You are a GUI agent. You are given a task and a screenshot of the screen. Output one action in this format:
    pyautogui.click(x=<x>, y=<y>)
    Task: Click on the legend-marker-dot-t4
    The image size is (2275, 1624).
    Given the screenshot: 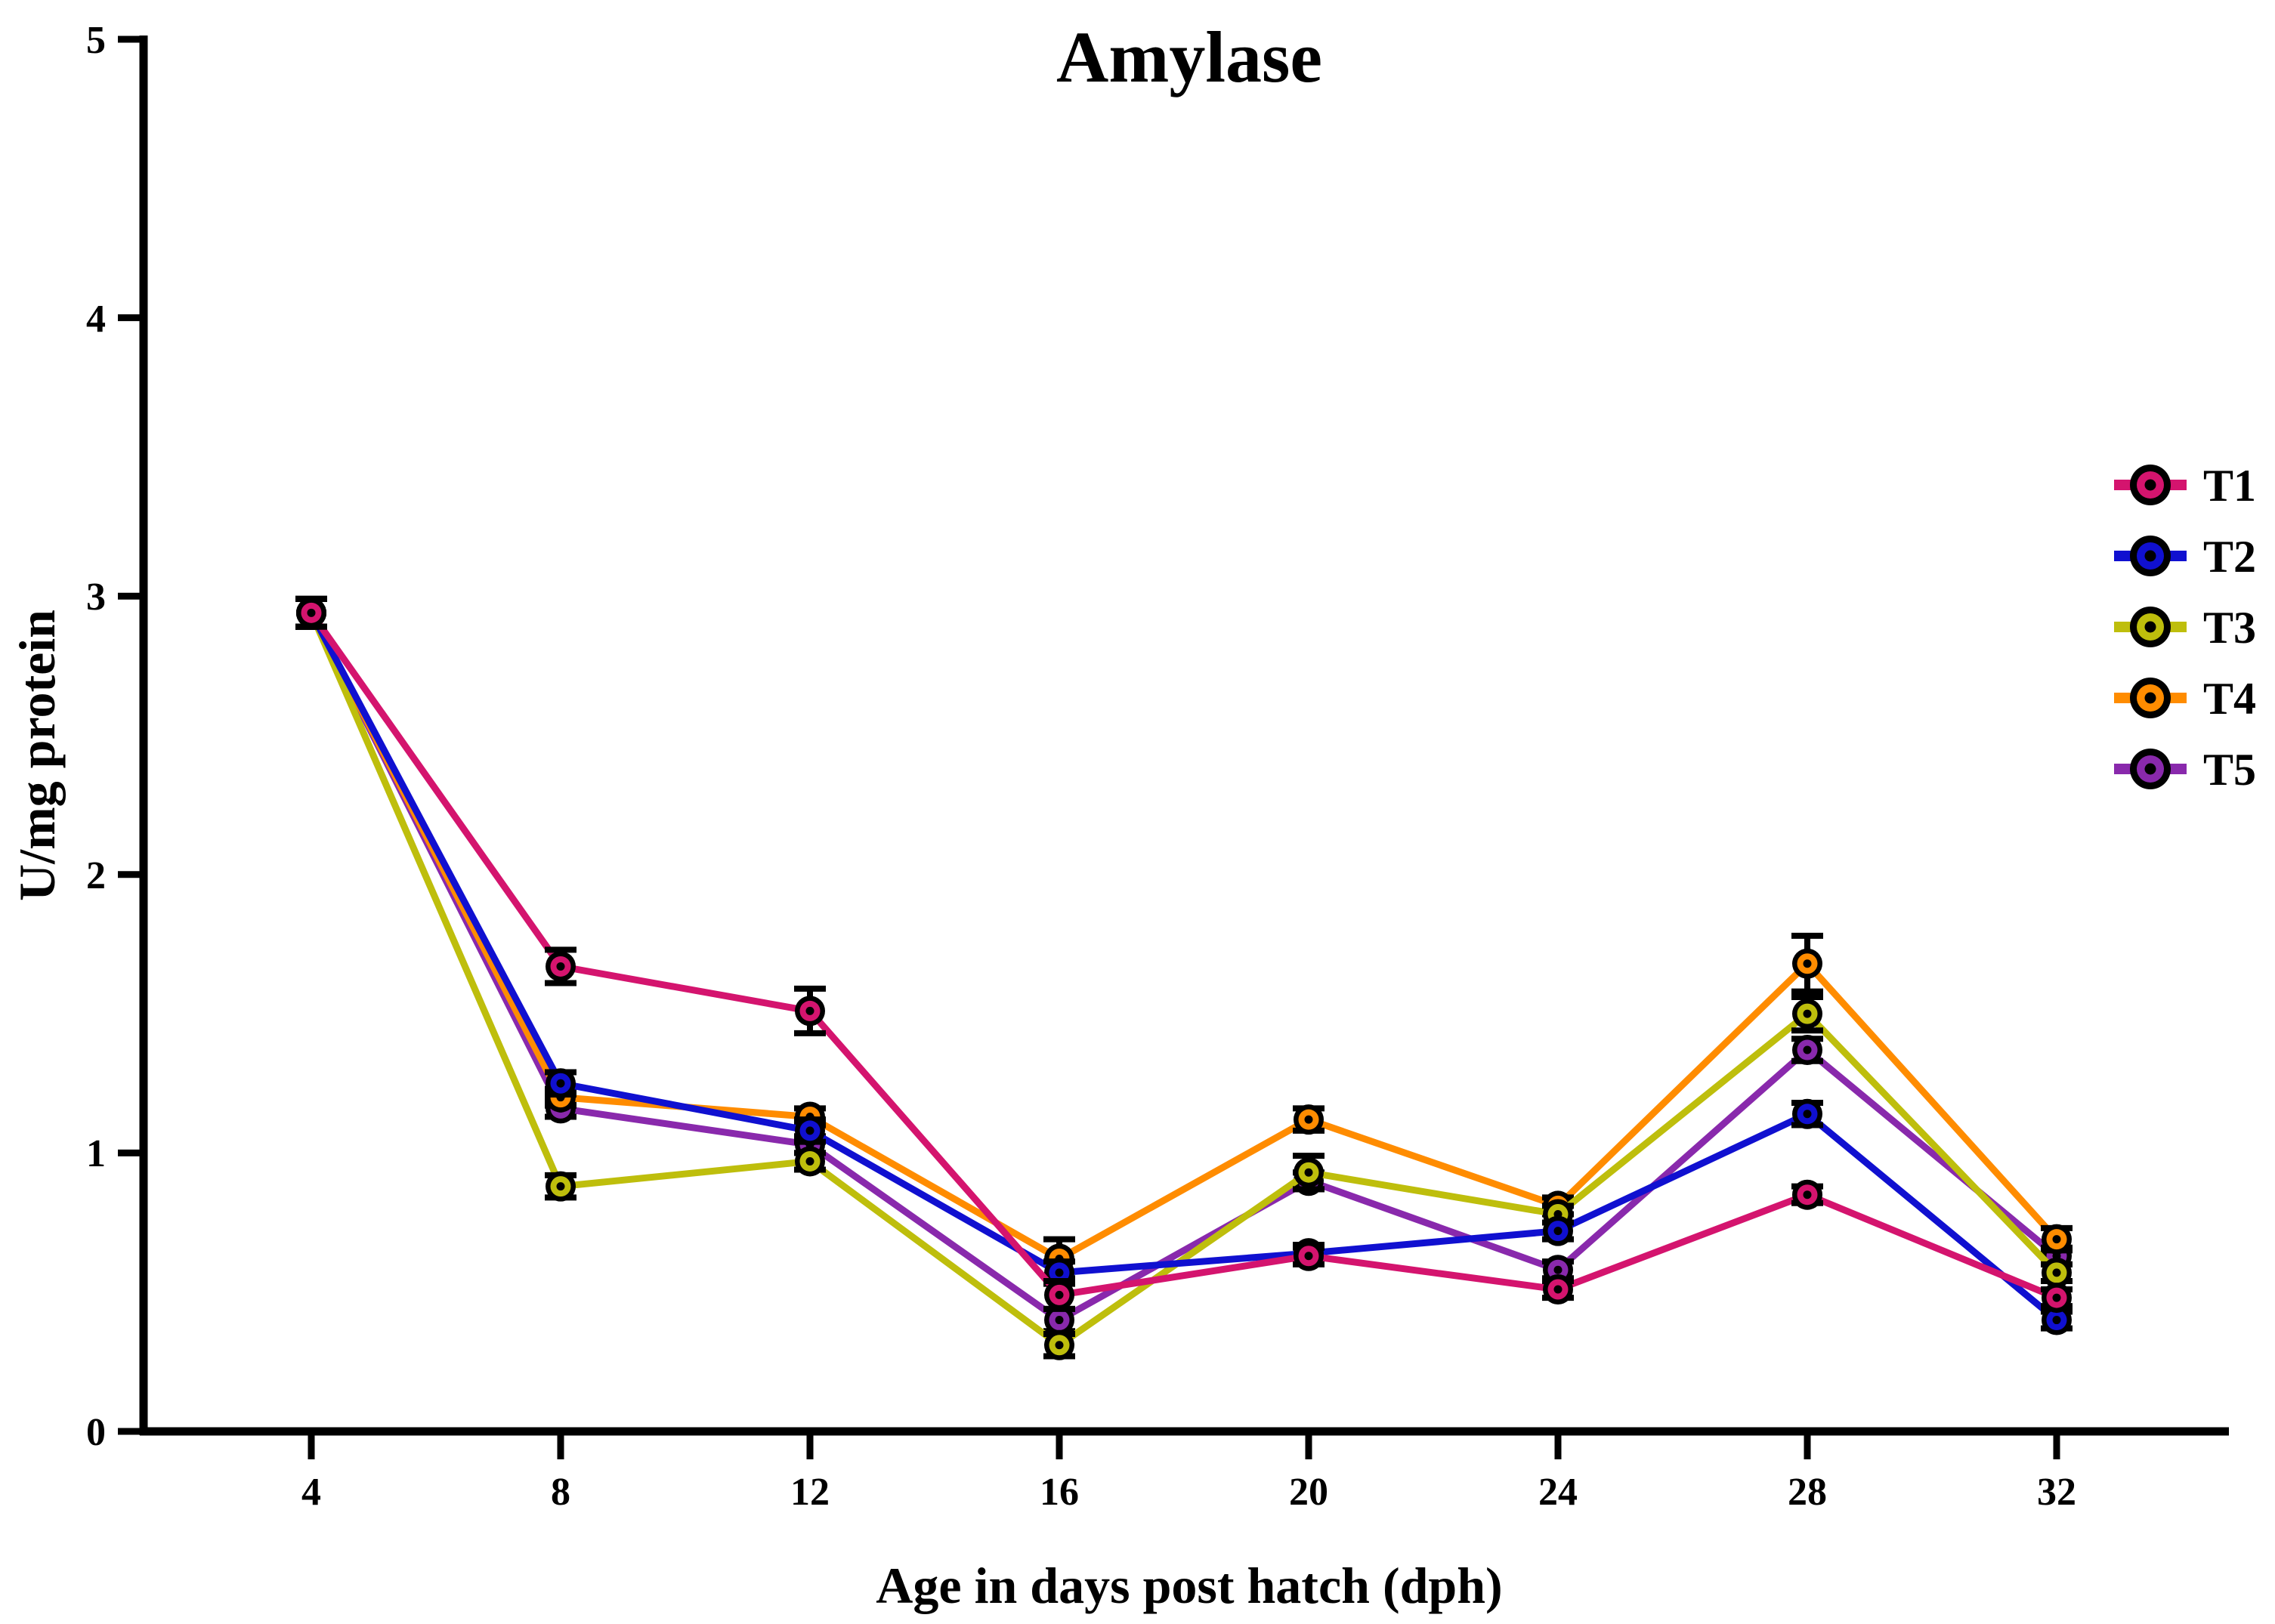 What is the action you would take?
    pyautogui.click(x=2150, y=698)
    